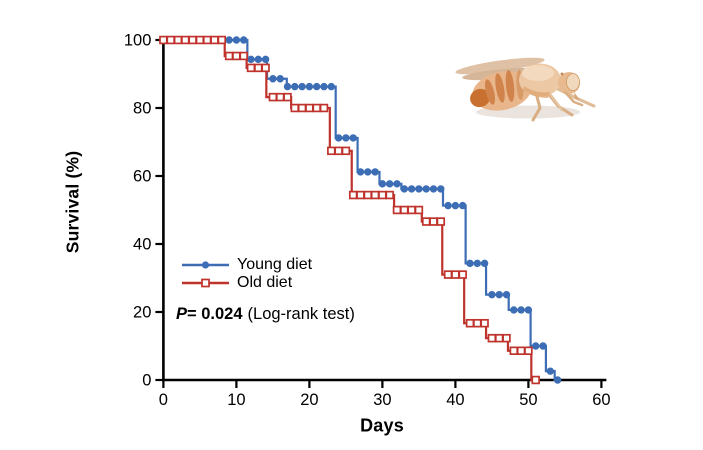  Describe the element at coordinates (142, 109) in the screenshot. I see `svg-text: 80` at that location.